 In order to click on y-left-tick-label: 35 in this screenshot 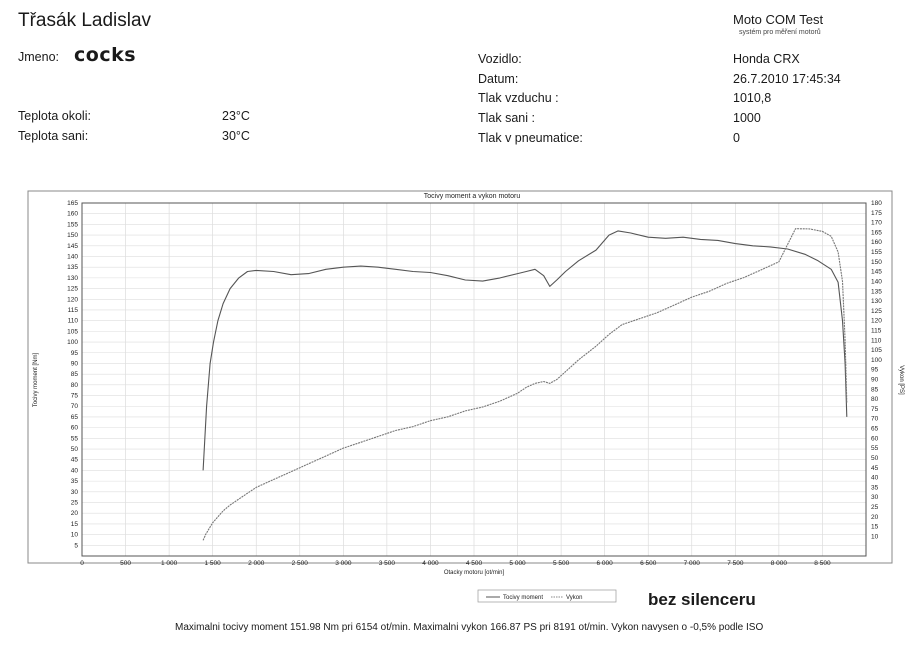, I will do `click(75, 481)`.